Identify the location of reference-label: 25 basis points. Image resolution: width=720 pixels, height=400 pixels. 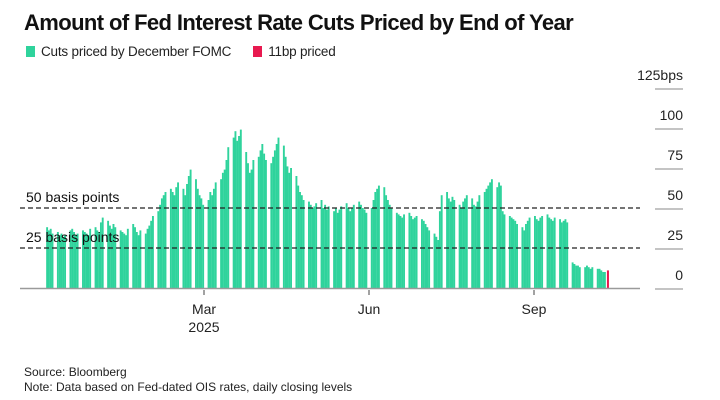
(72, 237).